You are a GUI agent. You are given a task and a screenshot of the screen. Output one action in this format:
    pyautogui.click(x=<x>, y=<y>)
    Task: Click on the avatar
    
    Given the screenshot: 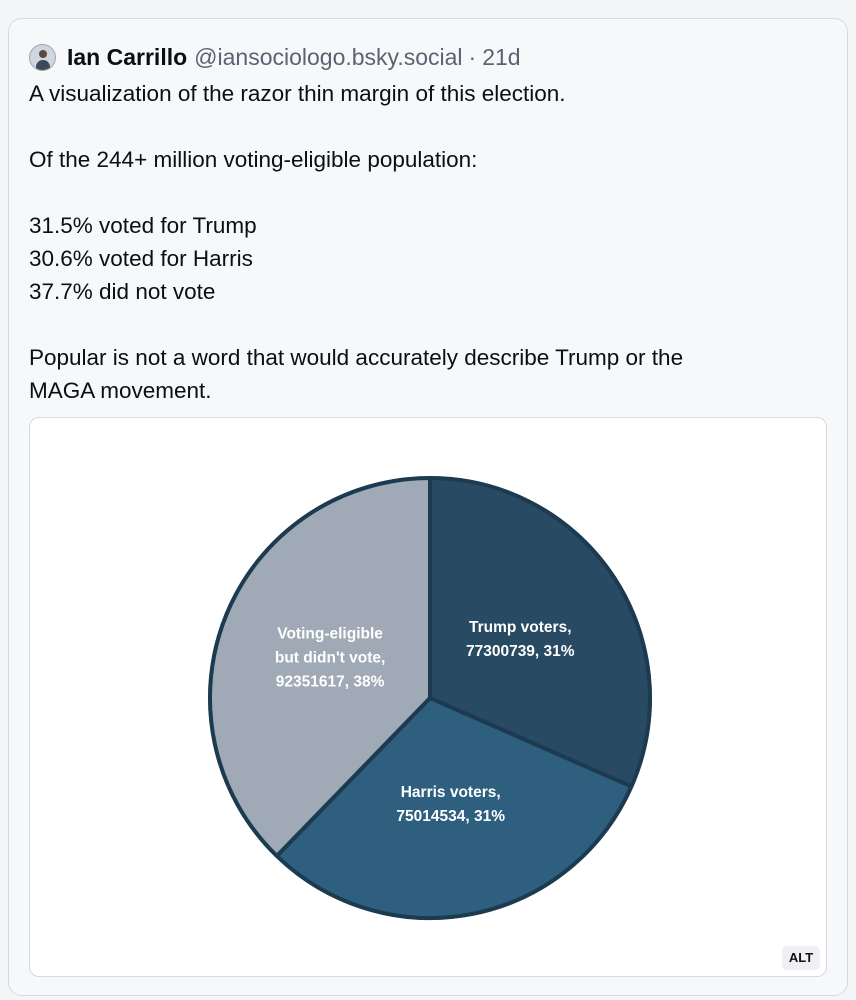 What is the action you would take?
    pyautogui.click(x=42, y=57)
    